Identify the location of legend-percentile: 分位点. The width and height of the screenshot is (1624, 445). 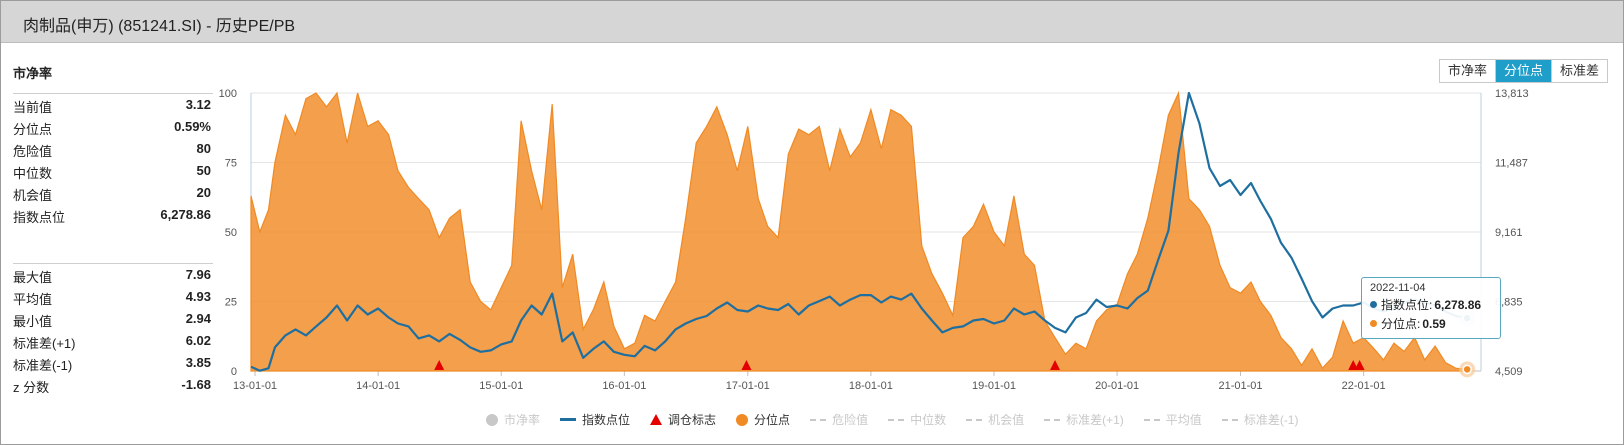
(763, 419).